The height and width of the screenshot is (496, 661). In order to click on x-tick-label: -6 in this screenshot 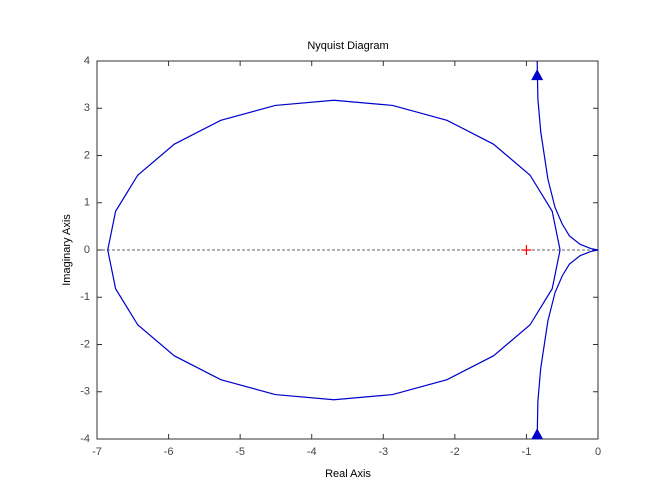, I will do `click(169, 452)`.